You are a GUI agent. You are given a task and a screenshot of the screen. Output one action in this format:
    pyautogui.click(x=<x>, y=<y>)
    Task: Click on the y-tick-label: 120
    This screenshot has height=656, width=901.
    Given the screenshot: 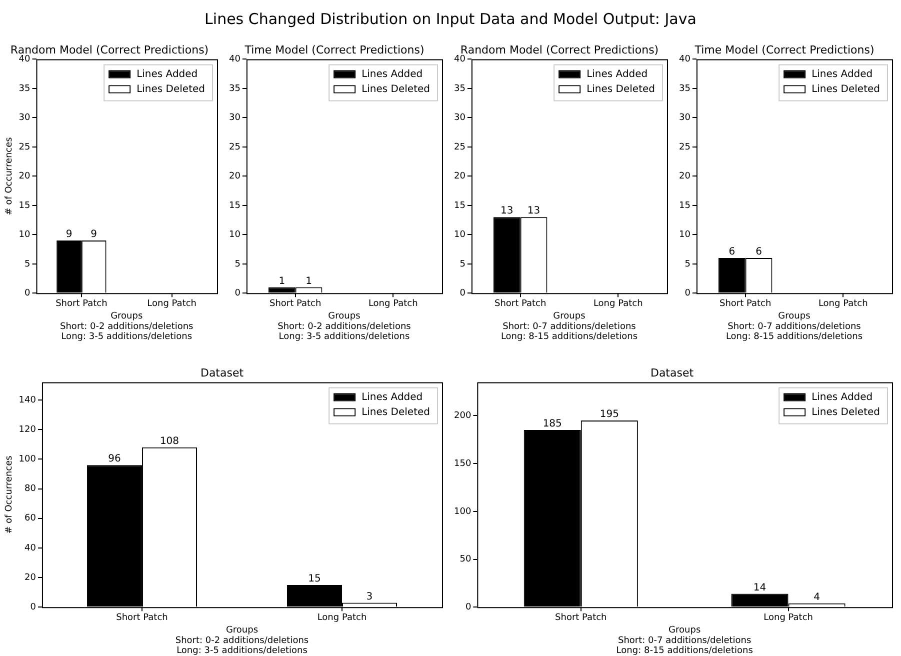 What is the action you would take?
    pyautogui.click(x=27, y=429)
    